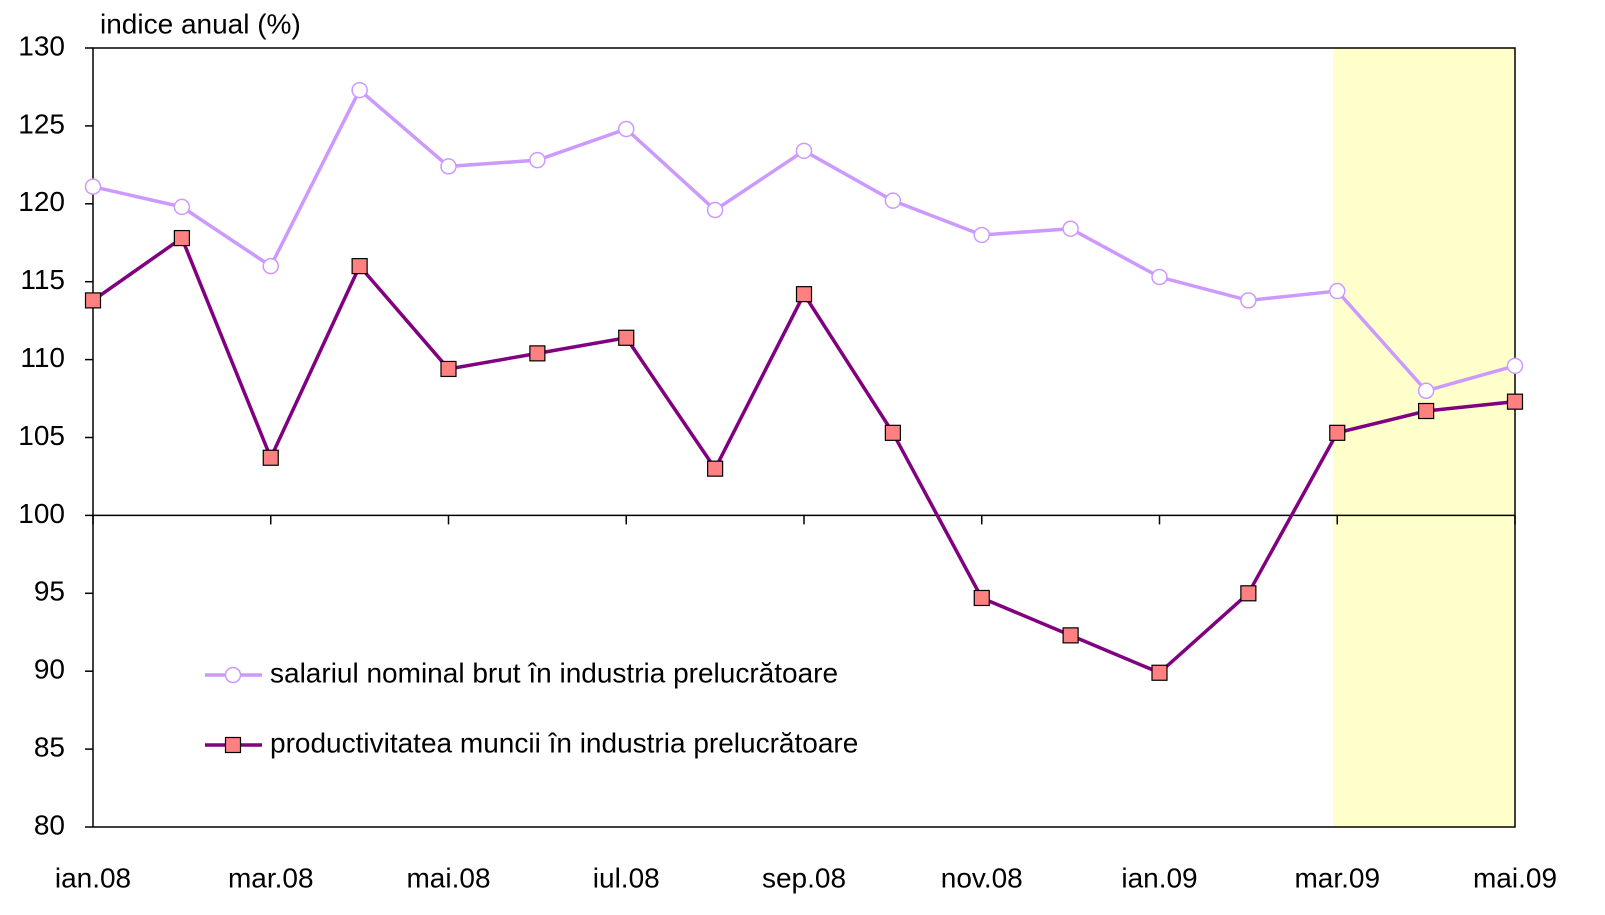  I want to click on y-tick-label: 130, so click(41, 45).